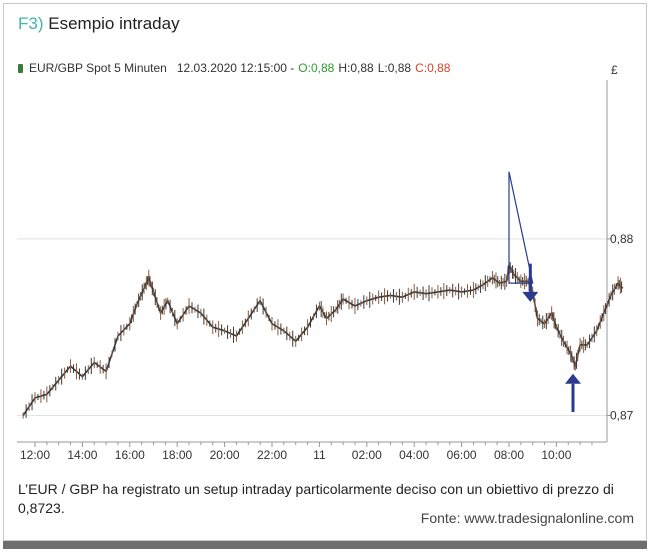  What do you see at coordinates (98, 68) in the screenshot?
I see `legend-instrument: EUR/GBP Spot 5 Minuten` at bounding box center [98, 68].